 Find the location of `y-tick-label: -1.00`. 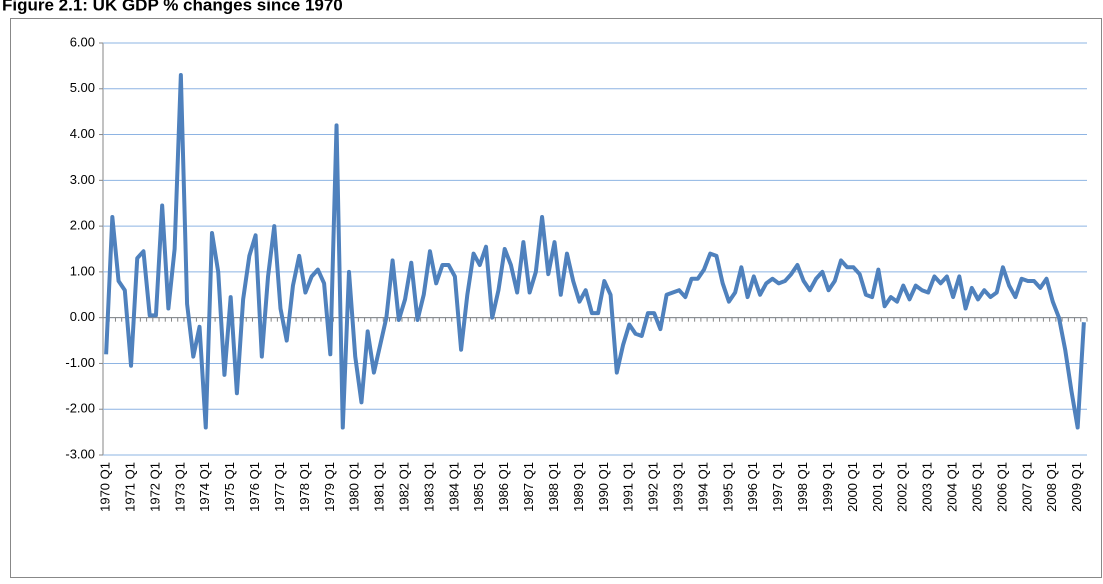

y-tick-label: -1.00 is located at coordinates (80, 362).